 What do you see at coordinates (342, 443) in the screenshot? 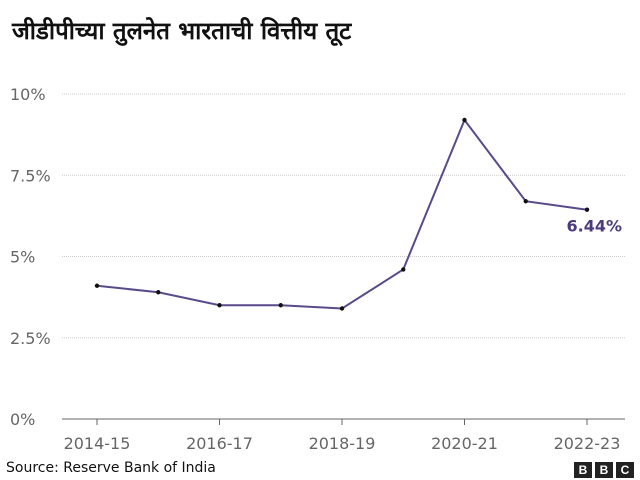
I see `x-tick-label: 2018-19` at bounding box center [342, 443].